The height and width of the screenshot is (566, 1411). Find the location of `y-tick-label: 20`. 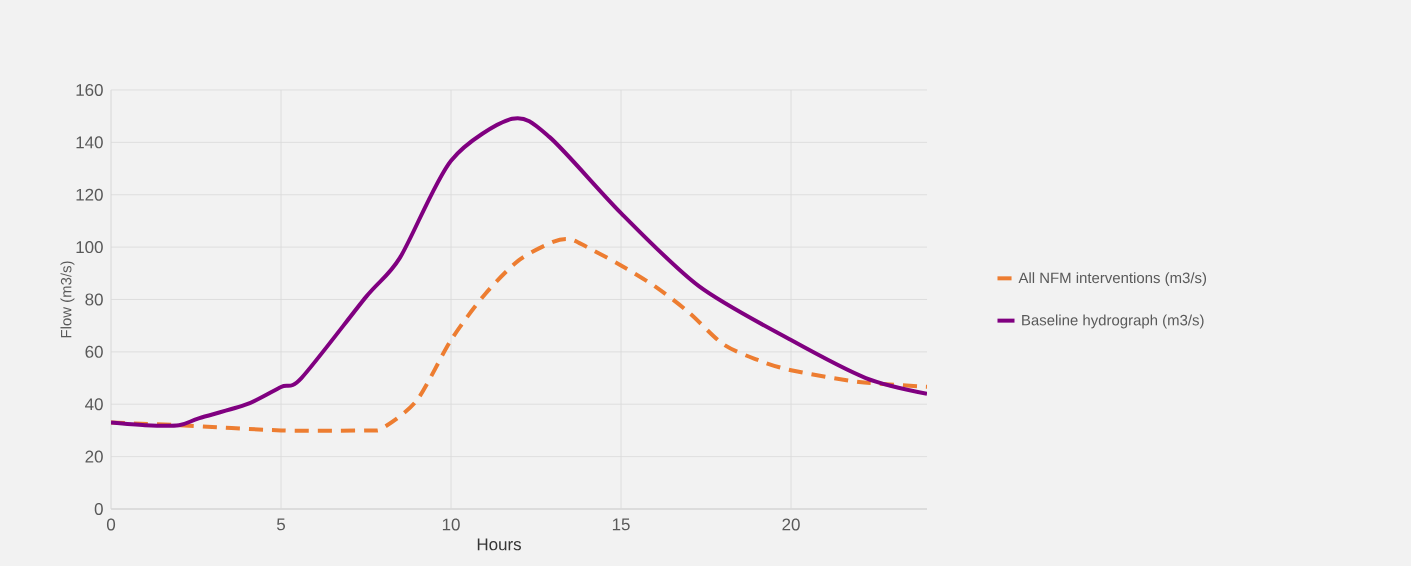

y-tick-label: 20 is located at coordinates (94, 456).